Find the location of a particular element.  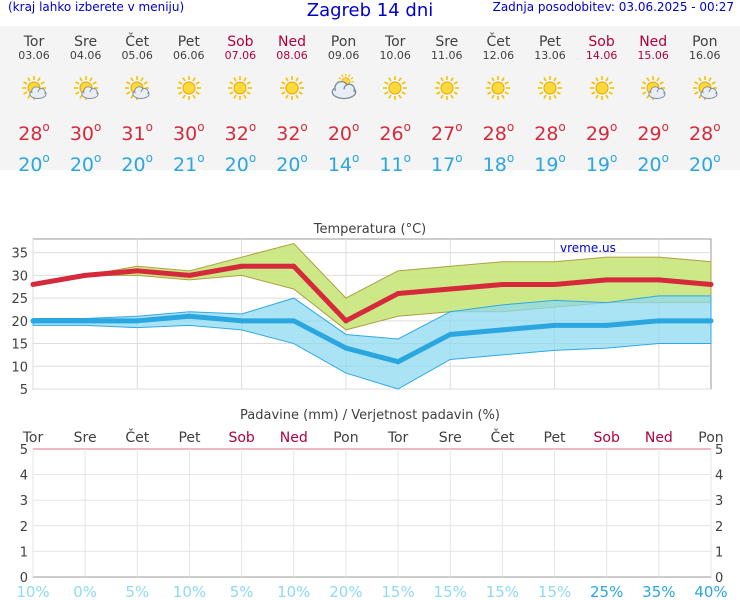

day-date: 06.06 is located at coordinates (189, 55).